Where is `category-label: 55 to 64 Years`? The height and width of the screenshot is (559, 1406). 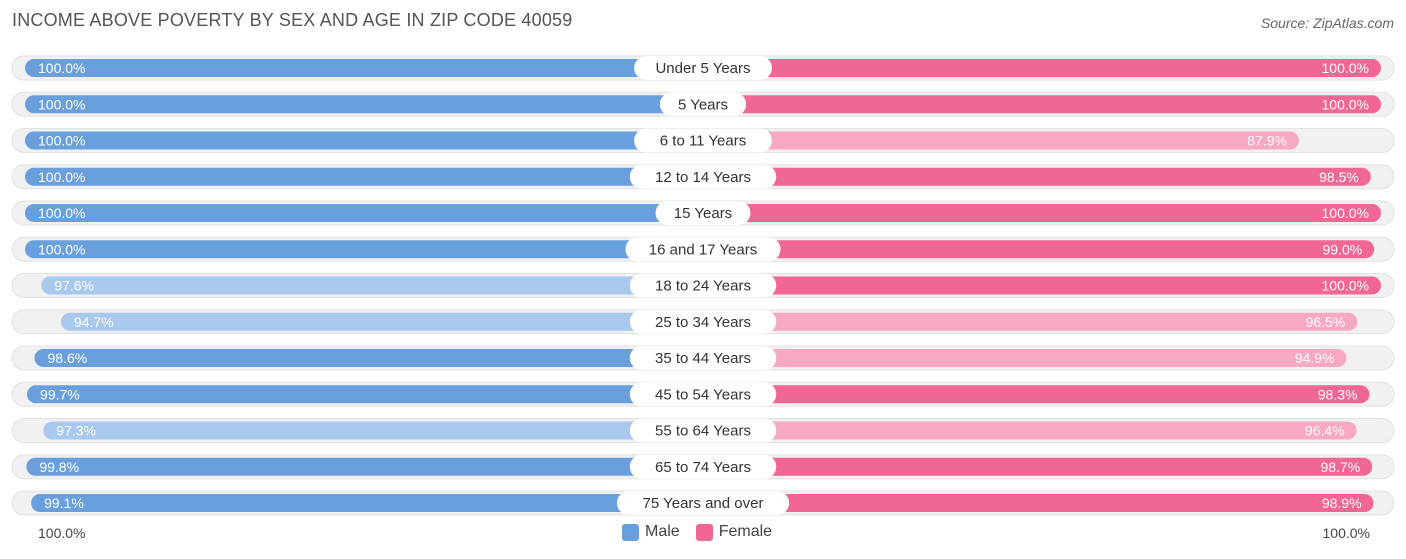 category-label: 55 to 64 Years is located at coordinates (703, 431).